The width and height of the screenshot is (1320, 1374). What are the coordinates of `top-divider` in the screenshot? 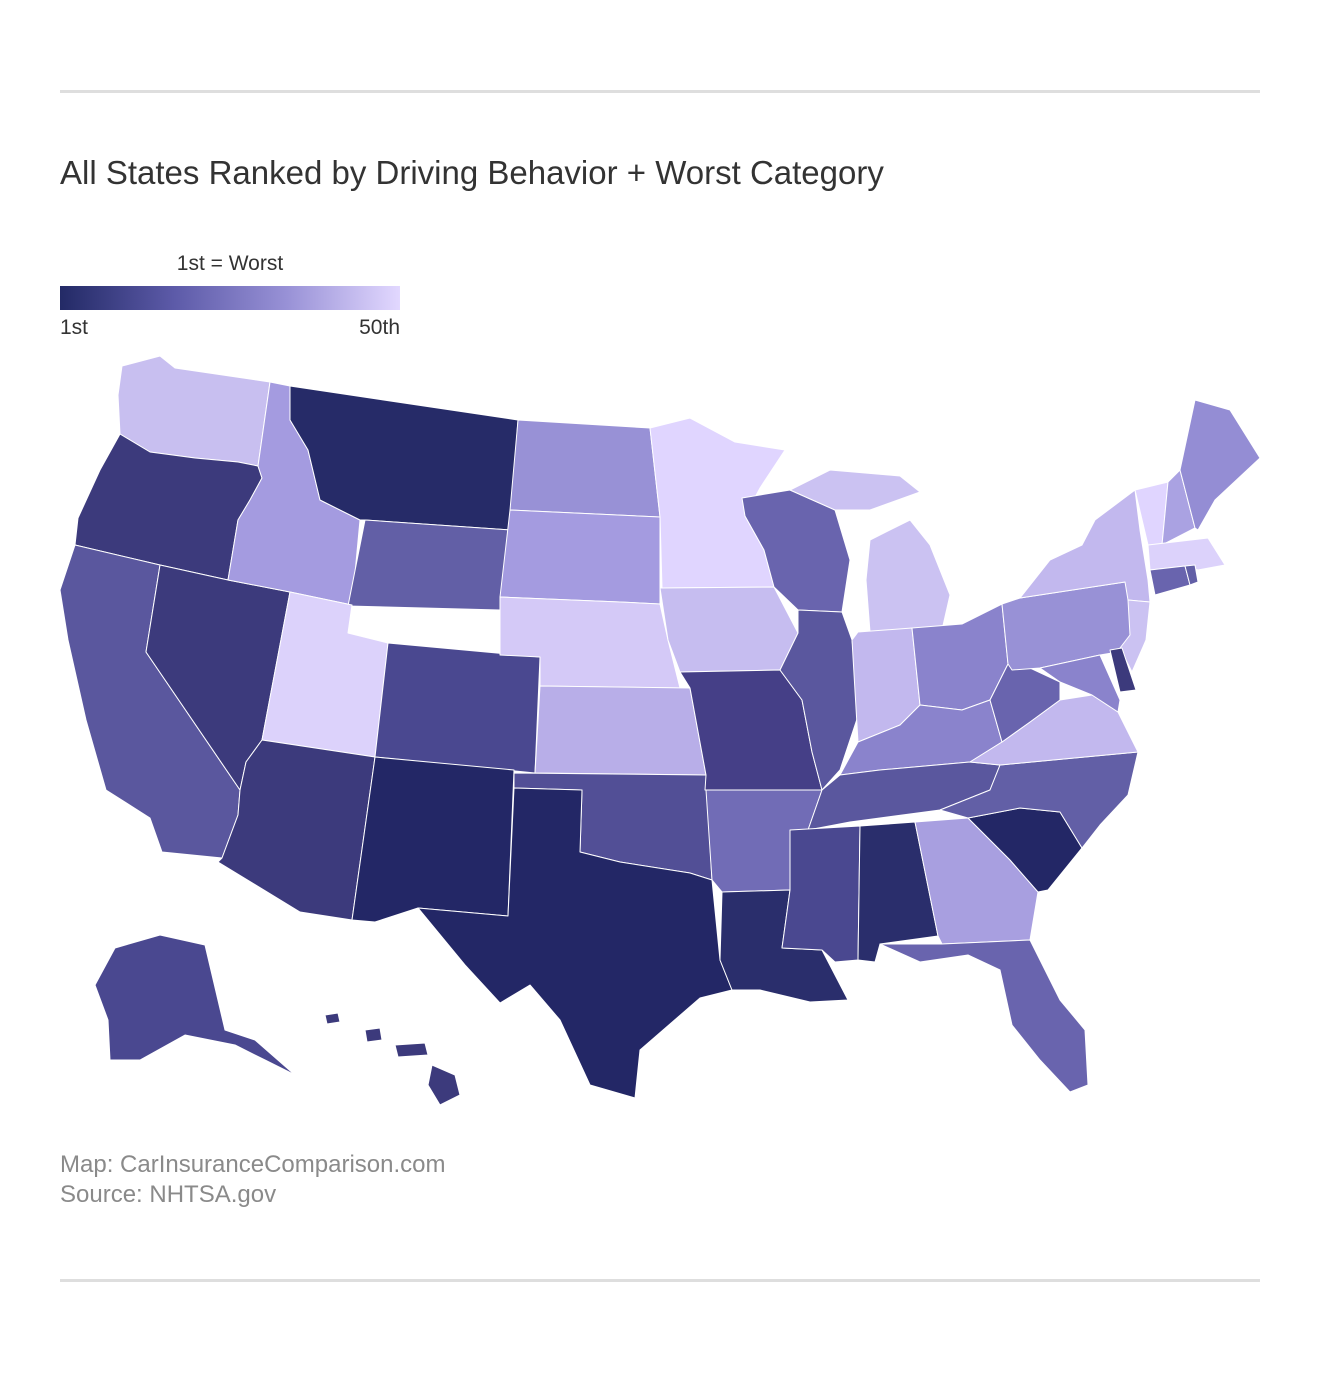 It's located at (660, 91).